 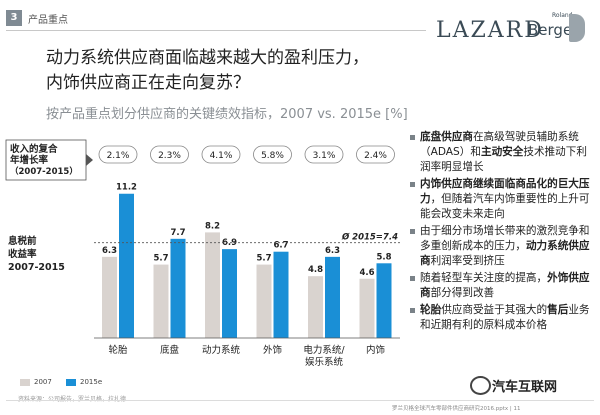 I want to click on headline: 动力系统供应商面临越来越大的盈利压力， 内饰供应商正在走向复苏？, so click(x=207, y=71).